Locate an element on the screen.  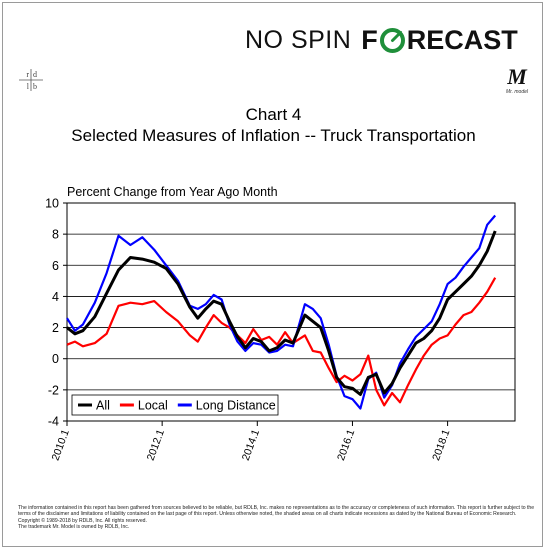
clock-o-icon is located at coordinates (392, 40).